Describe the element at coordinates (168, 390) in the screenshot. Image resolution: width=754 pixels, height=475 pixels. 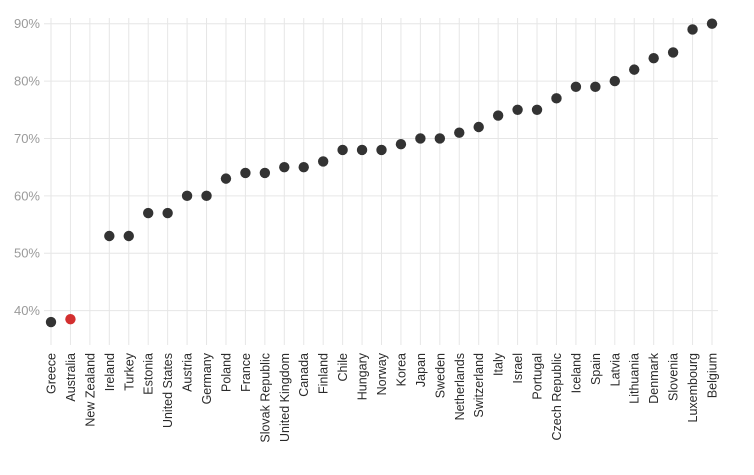
I see `x-tick-label: United States` at that location.